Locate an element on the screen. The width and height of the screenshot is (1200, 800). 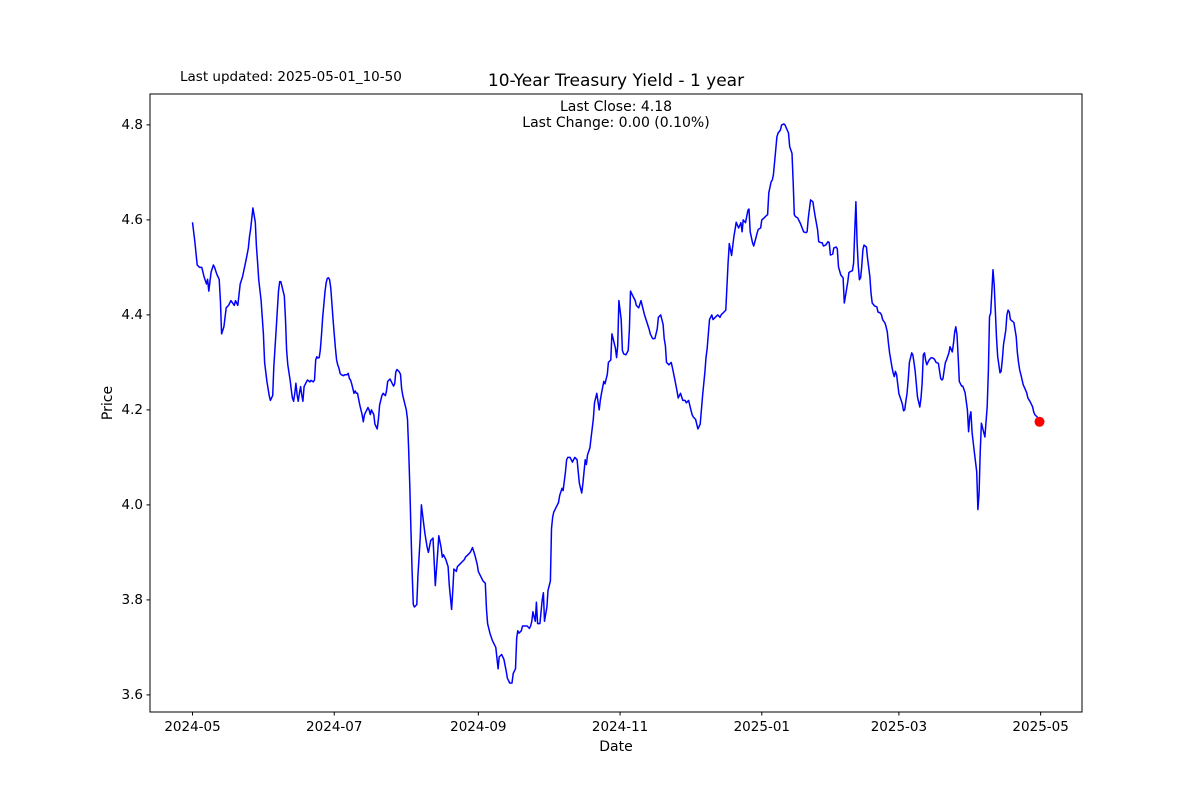
y-tick-label: 4.0 is located at coordinates (132, 504).